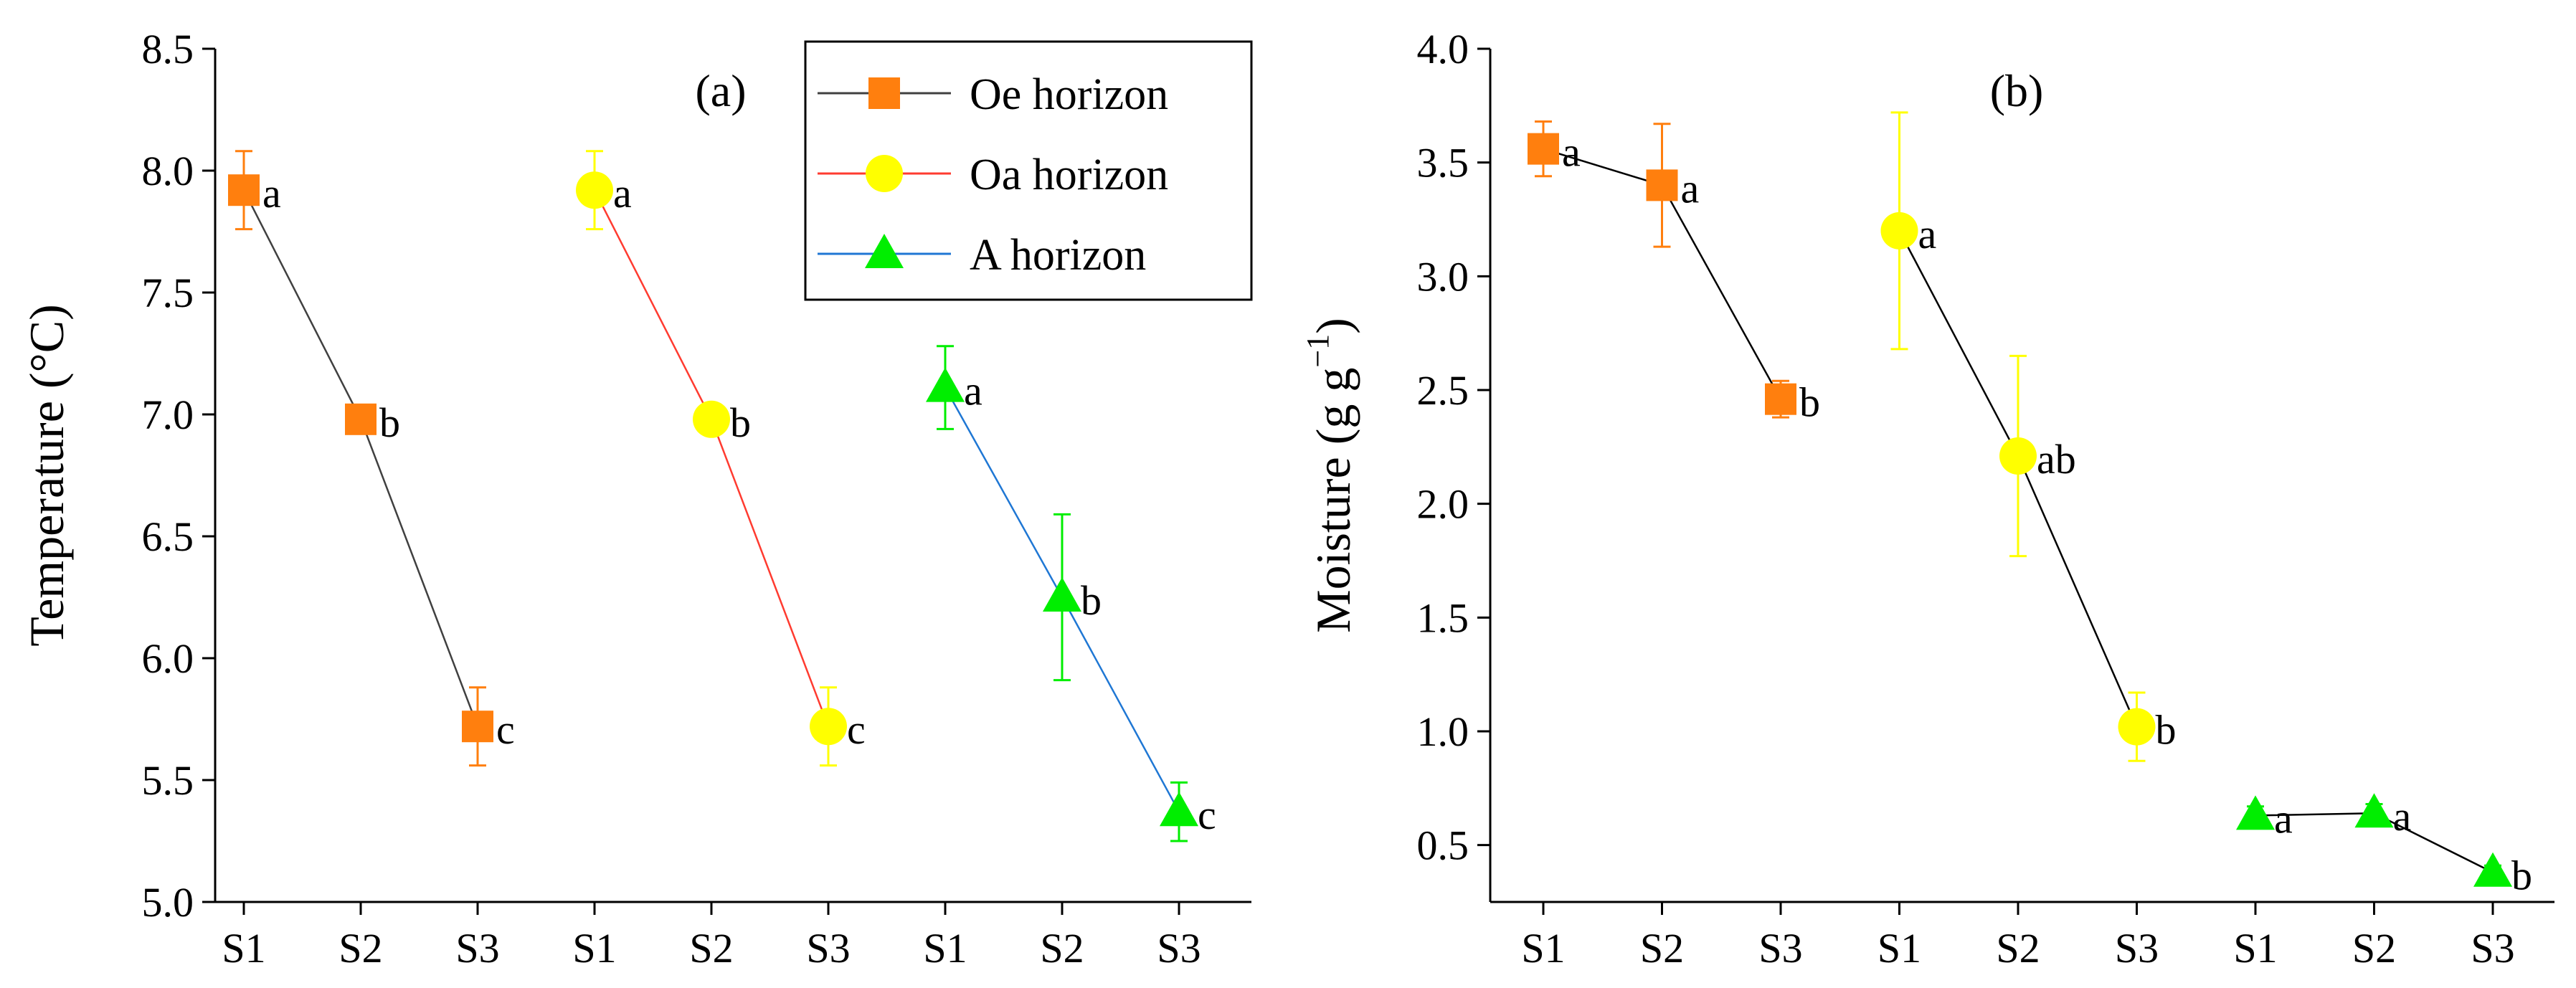 Image resolution: width=2576 pixels, height=988 pixels. I want to click on y-tick-label: 5.5, so click(168, 780).